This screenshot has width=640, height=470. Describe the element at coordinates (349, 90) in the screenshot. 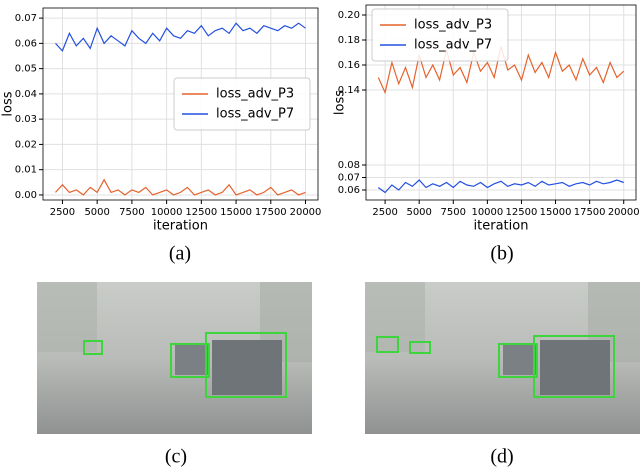

I see `y-tick-label: 0.14` at that location.